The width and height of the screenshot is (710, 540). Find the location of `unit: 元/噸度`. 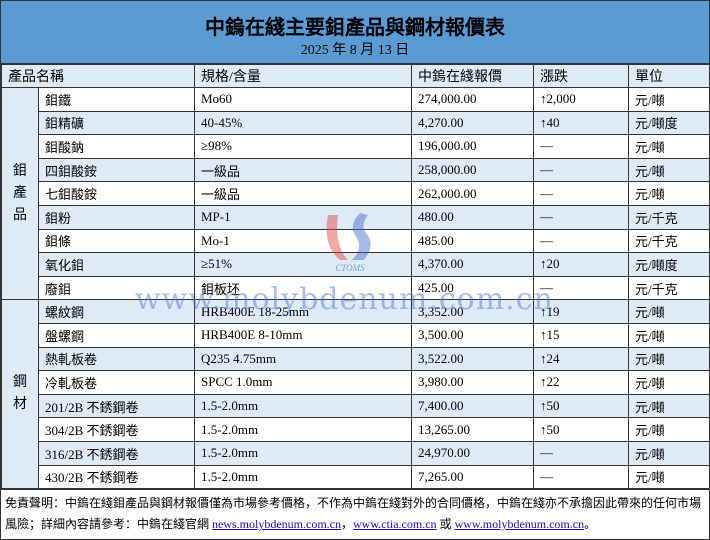

unit: 元/噸度 is located at coordinates (669, 264).